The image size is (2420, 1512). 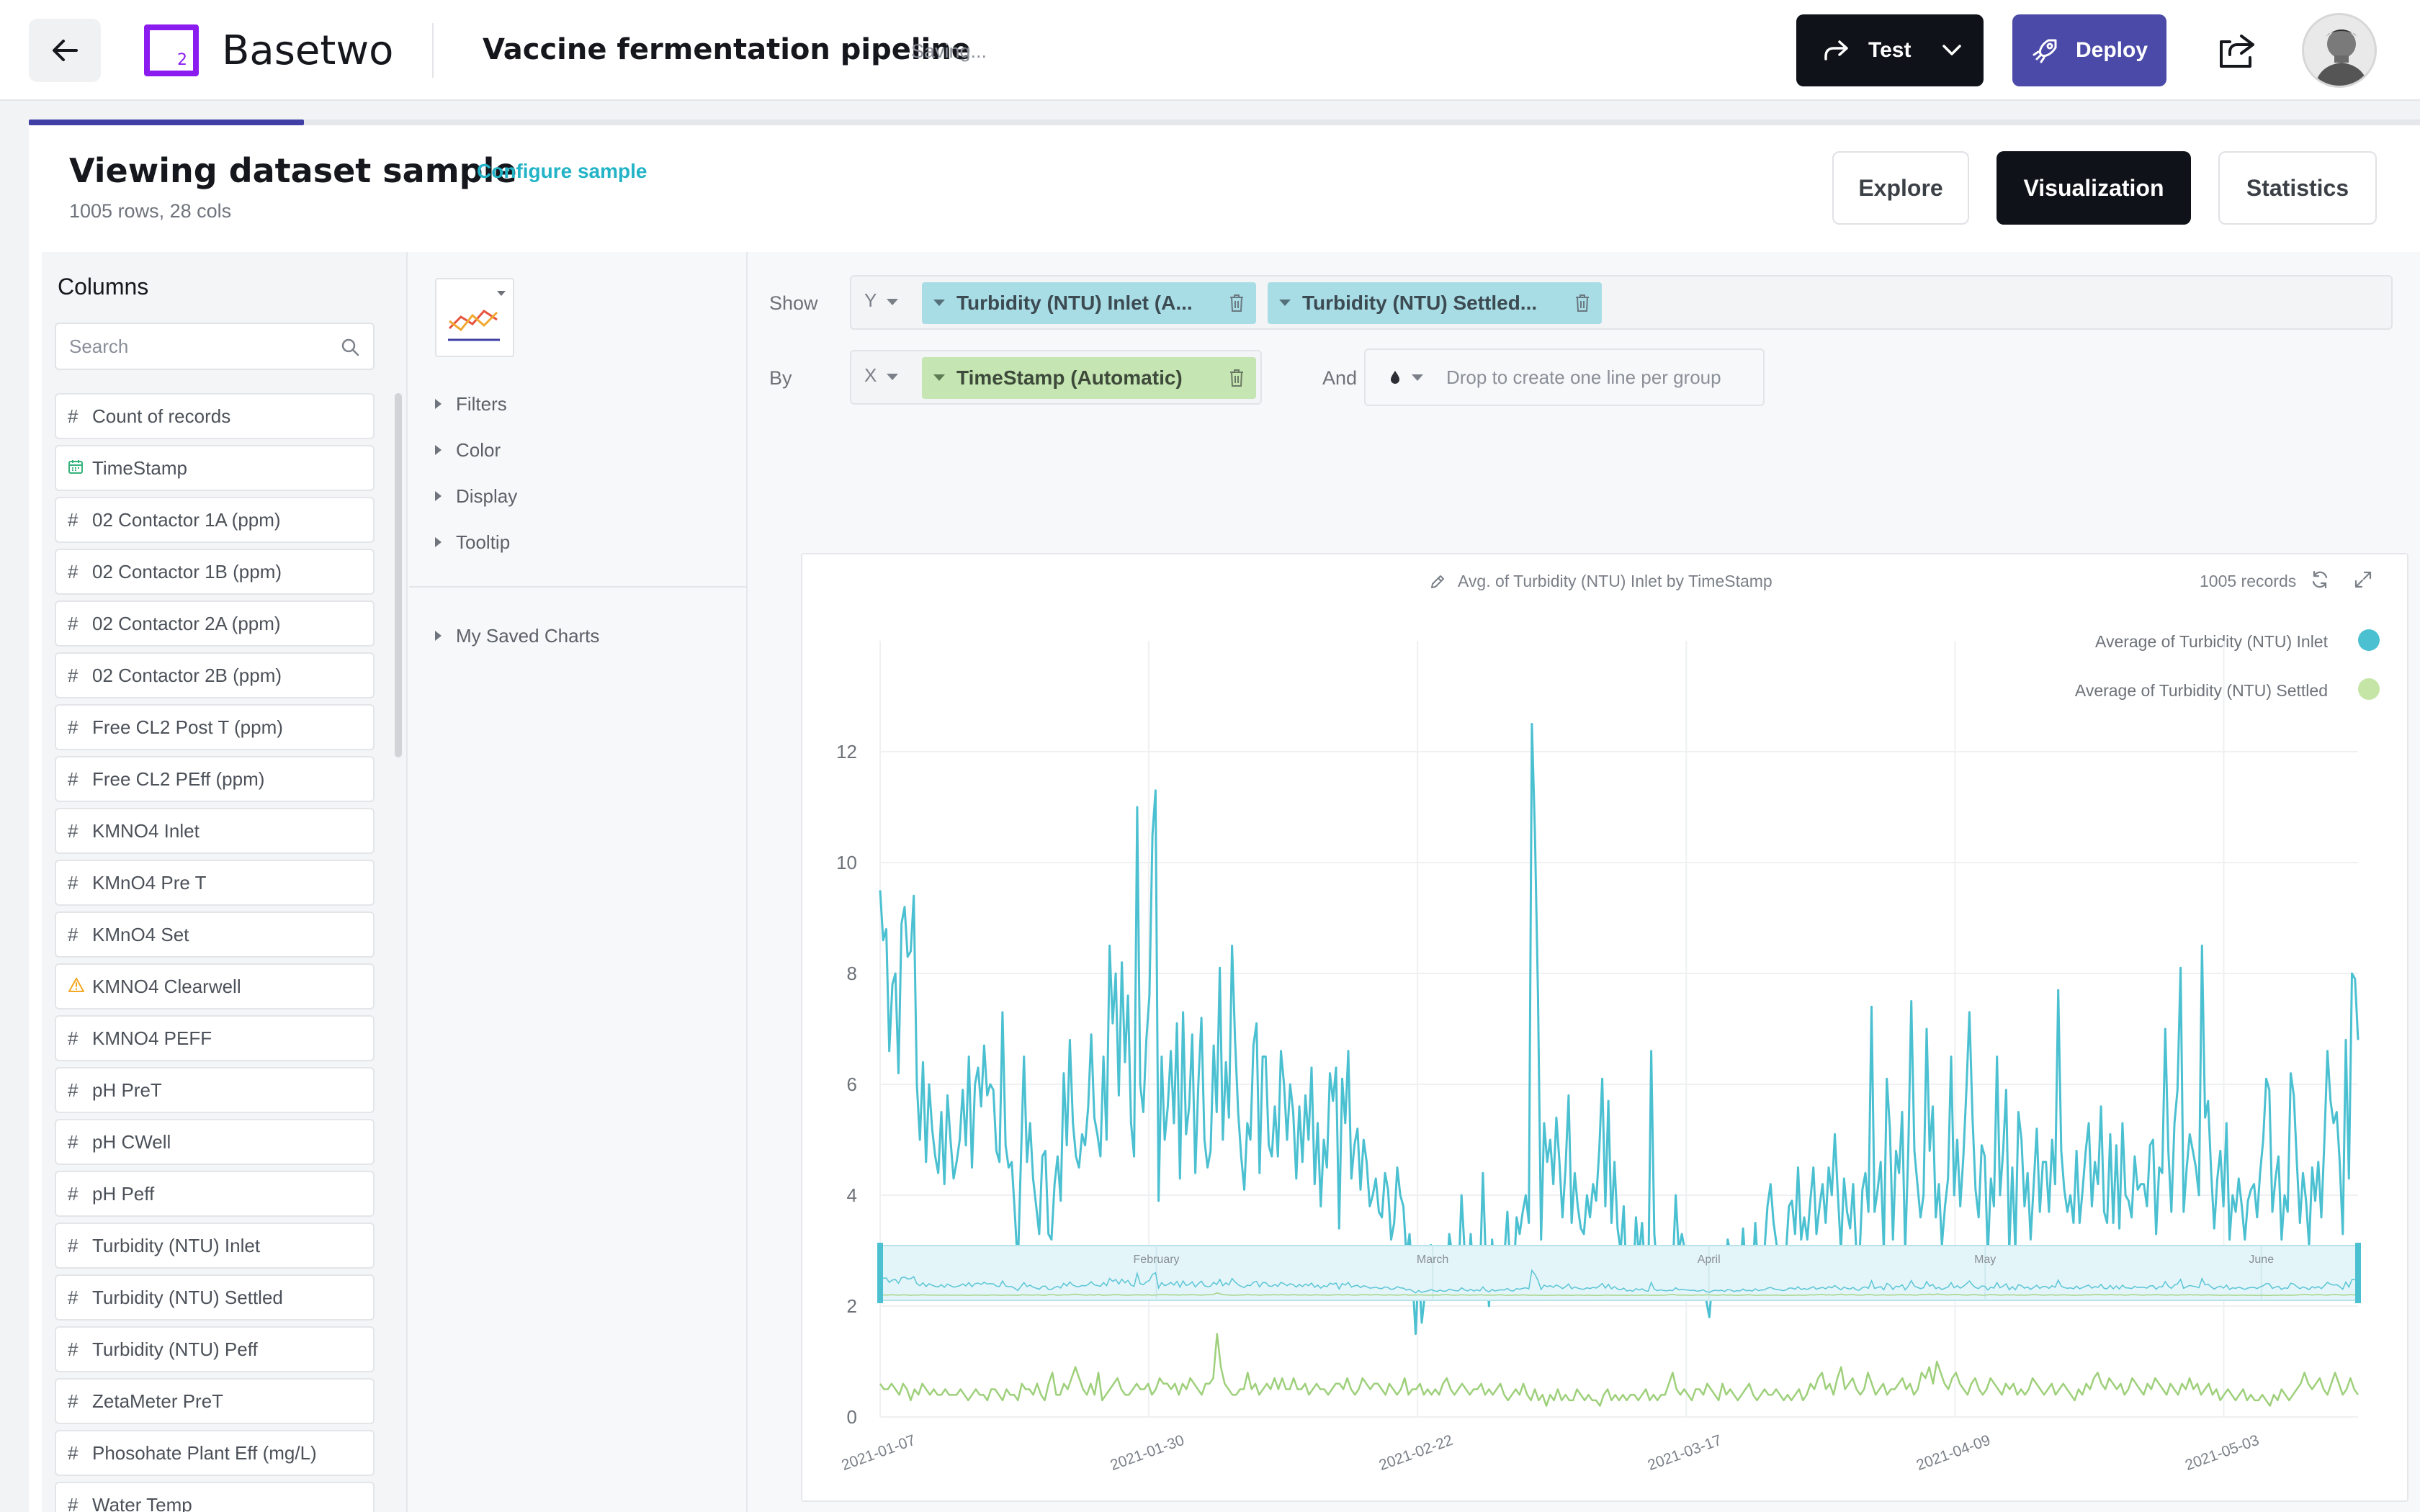 I want to click on x-axis-title: TimeStamp, so click(x=1619, y=1501).